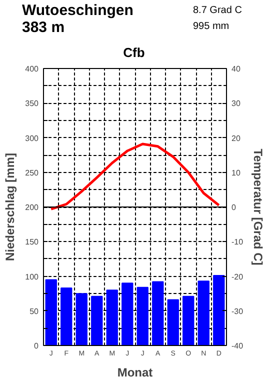 Image resolution: width=268 pixels, height=382 pixels. What do you see at coordinates (32, 103) in the screenshot?
I see `y-tick-label: 350` at bounding box center [32, 103].